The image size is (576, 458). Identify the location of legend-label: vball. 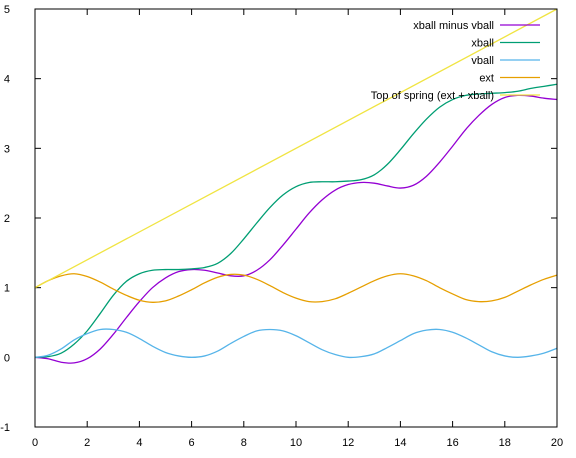
(482, 61).